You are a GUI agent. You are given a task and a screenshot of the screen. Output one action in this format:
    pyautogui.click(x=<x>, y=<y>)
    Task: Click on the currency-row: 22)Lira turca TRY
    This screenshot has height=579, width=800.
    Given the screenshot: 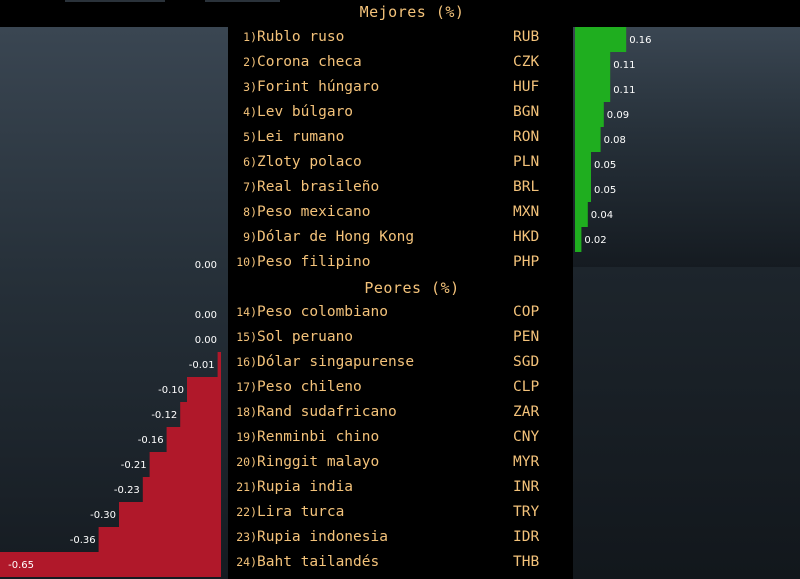 What is the action you would take?
    pyautogui.click(x=402, y=516)
    